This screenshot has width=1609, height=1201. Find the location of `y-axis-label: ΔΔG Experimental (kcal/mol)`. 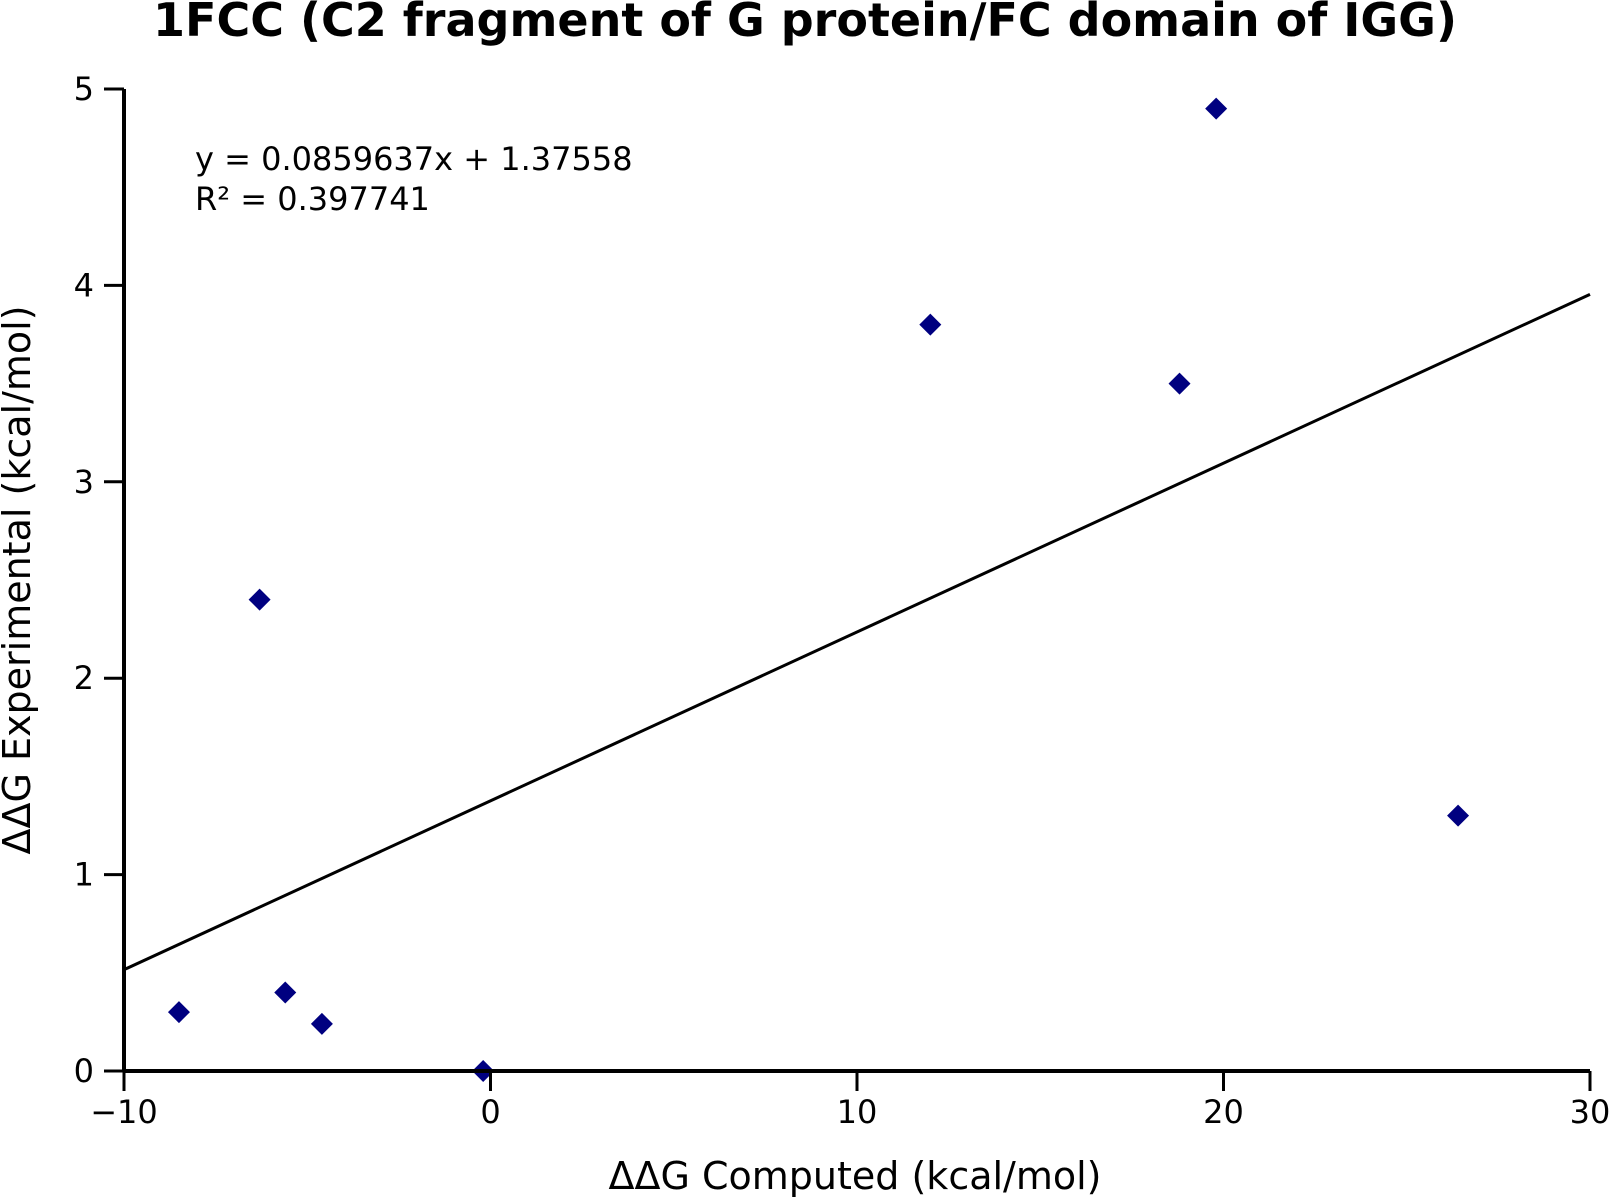

y-axis-label: ΔΔG Experimental (kcal/mol) is located at coordinates (19, 579).